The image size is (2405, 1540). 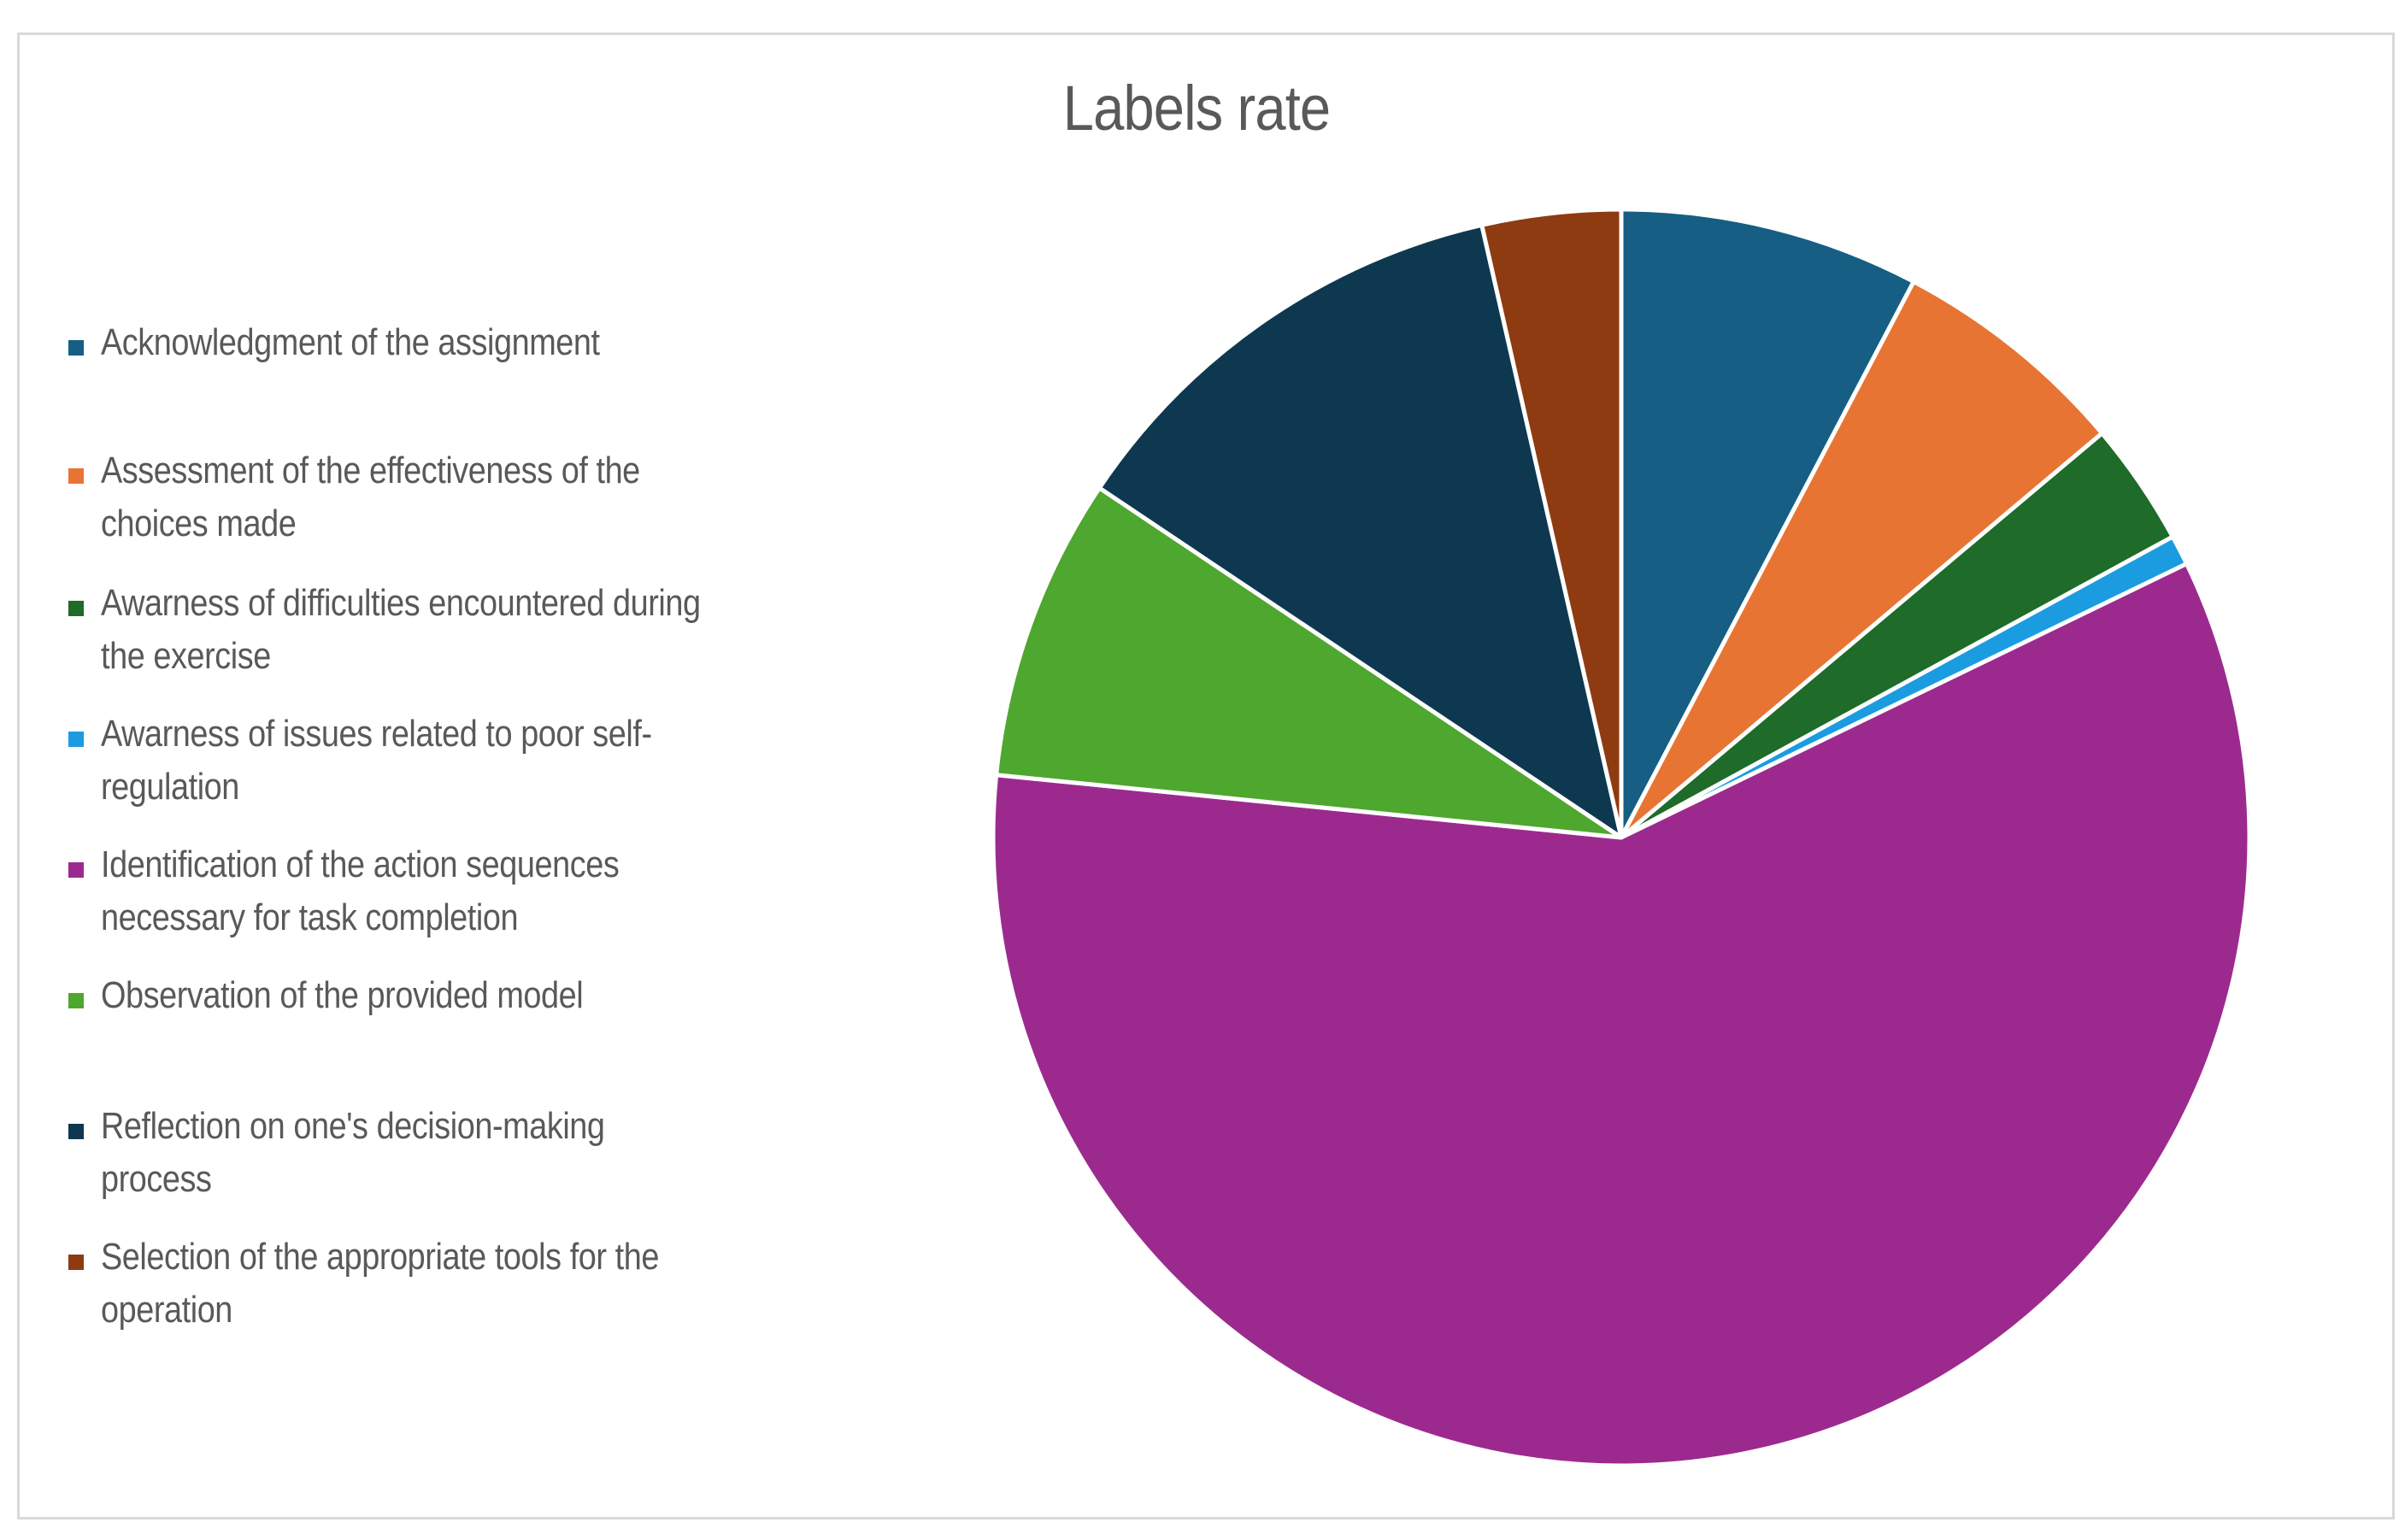 I want to click on chart-title: Labels rate, so click(x=1196, y=108).